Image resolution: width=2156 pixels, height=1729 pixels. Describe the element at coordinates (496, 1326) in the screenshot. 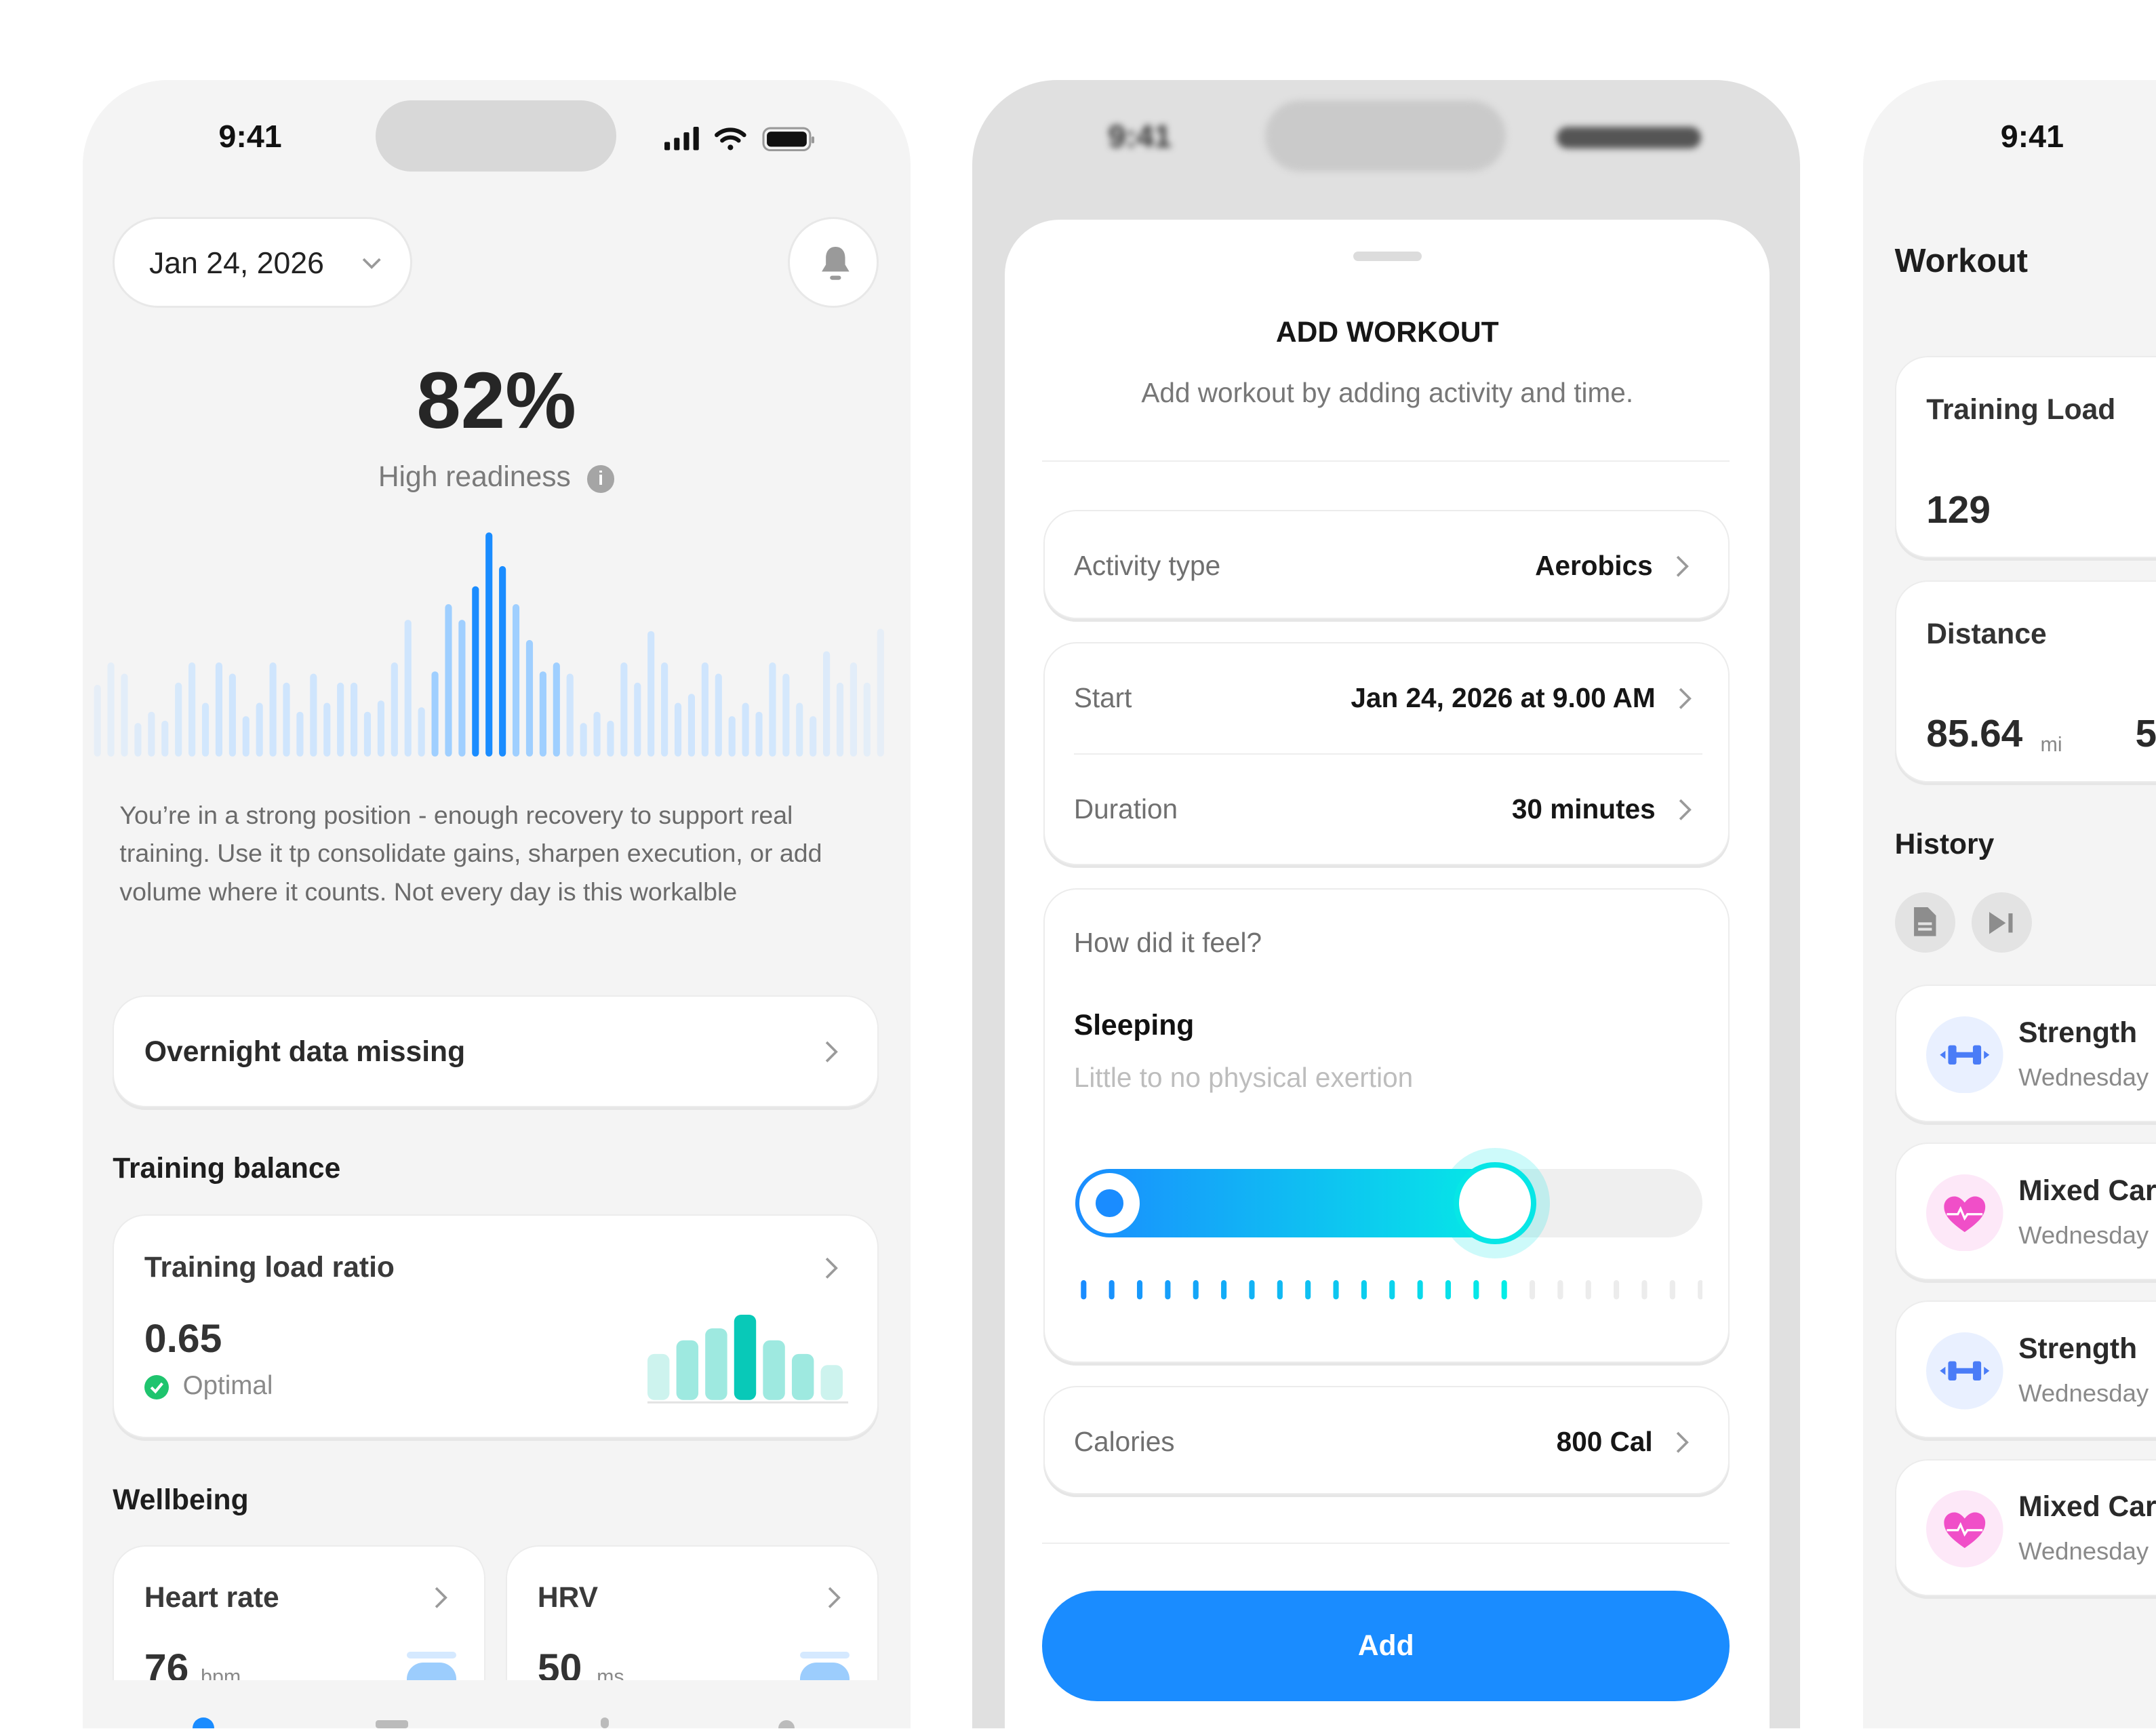

I see `training-load-ratio-card: Training load ratio 0.65 Optimal` at that location.